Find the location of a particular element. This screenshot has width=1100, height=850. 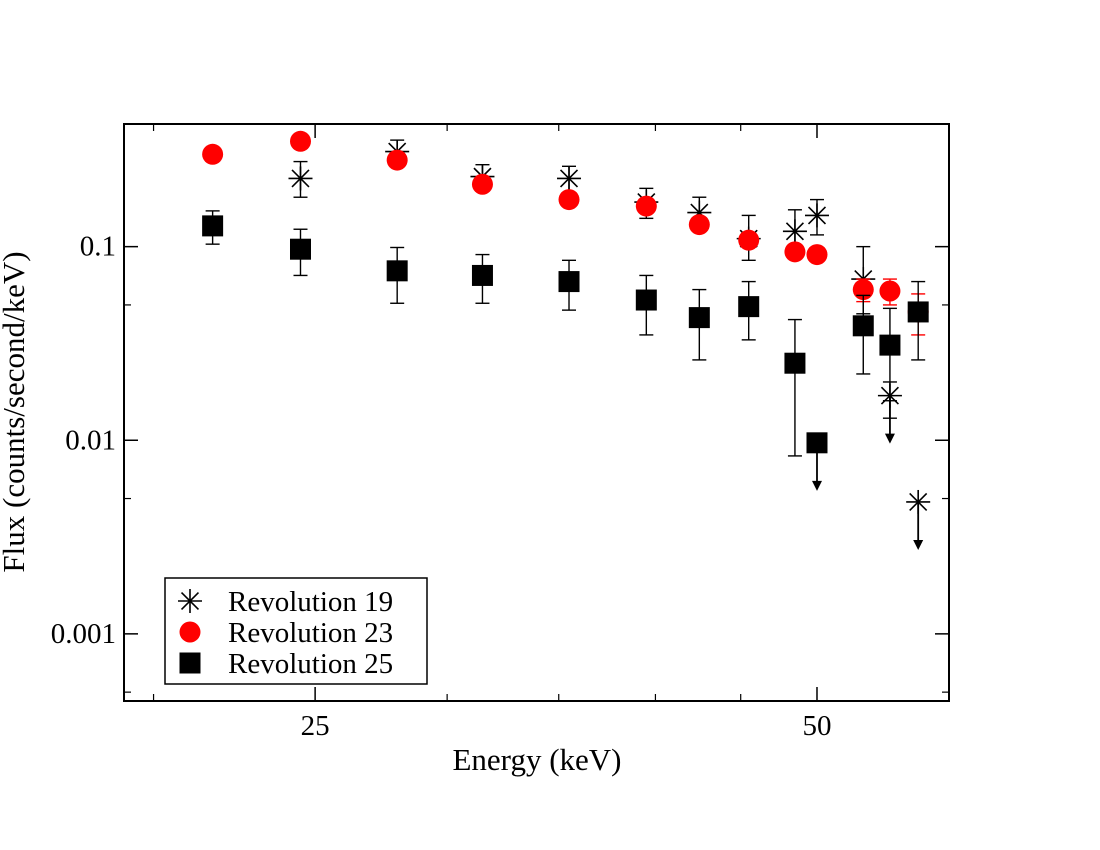

legend-box is located at coordinates (296, 631).